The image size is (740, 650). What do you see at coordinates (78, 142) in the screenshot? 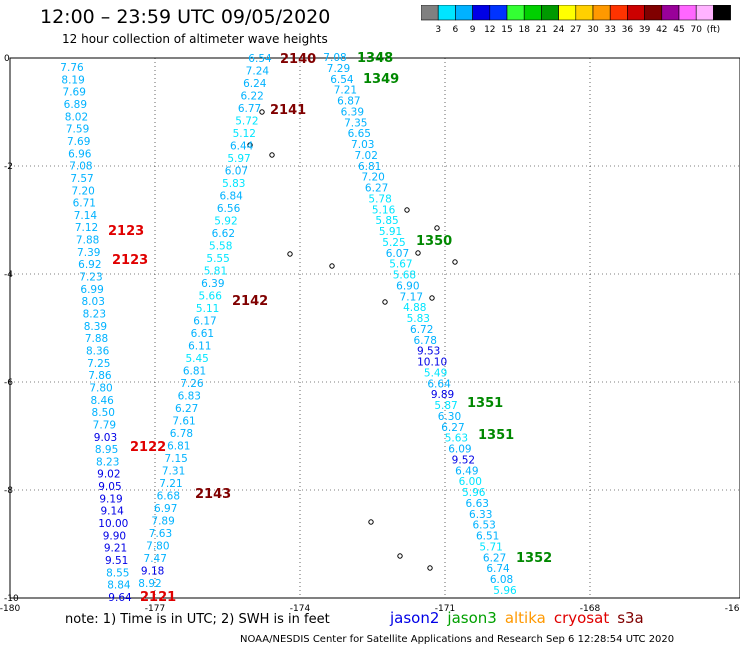
I see `wave-height-value: 7.69` at bounding box center [78, 142].